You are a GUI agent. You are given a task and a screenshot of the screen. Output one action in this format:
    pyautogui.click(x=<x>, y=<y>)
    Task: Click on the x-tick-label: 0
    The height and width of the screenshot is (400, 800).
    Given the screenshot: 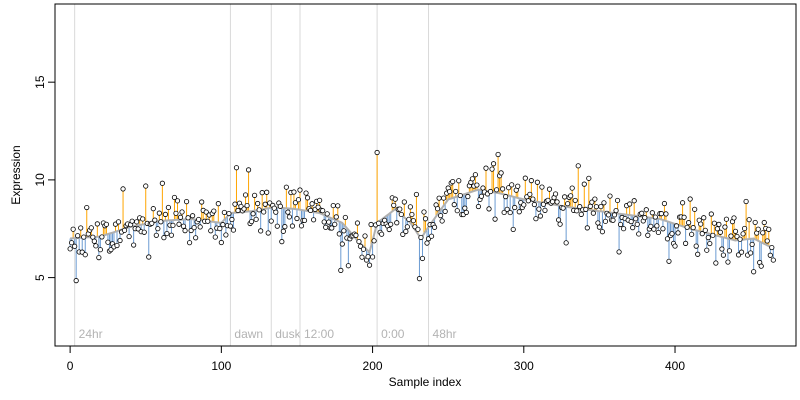 What is the action you would take?
    pyautogui.click(x=70, y=366)
    